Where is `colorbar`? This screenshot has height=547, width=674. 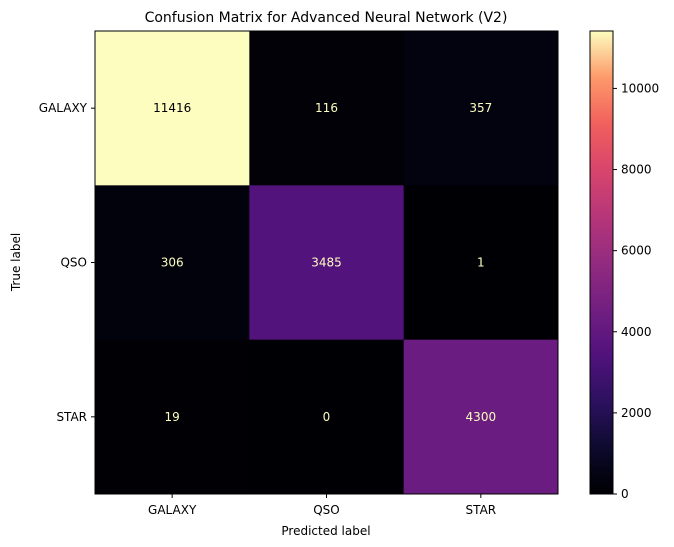 colorbar is located at coordinates (601, 262).